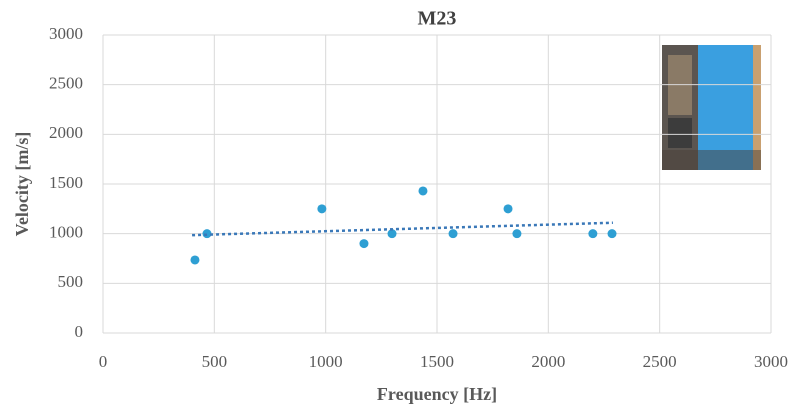  Describe the element at coordinates (437, 19) in the screenshot. I see `chart-title: M23` at that location.